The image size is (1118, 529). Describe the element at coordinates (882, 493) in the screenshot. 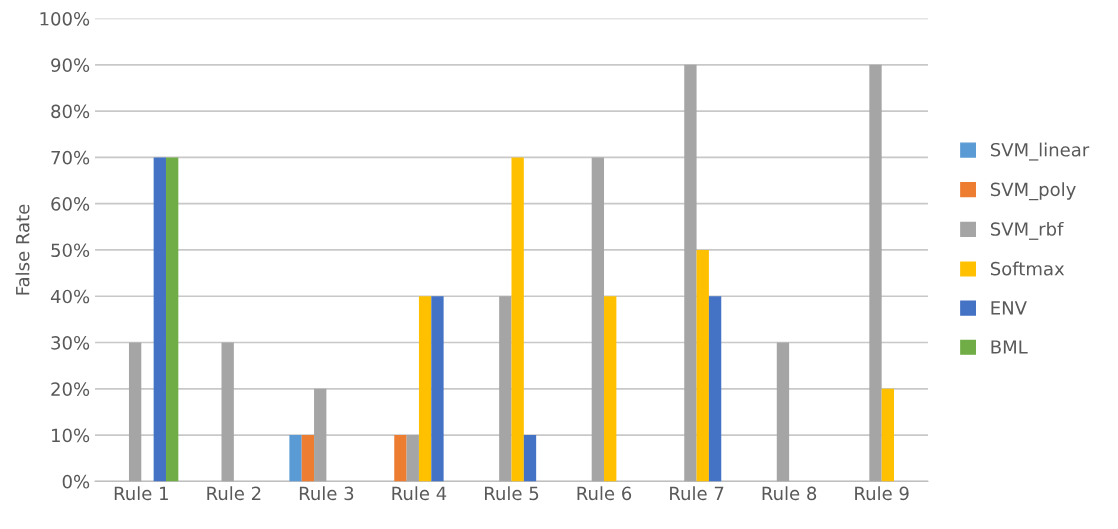

I see `x-tick-label: Rule 9` at that location.